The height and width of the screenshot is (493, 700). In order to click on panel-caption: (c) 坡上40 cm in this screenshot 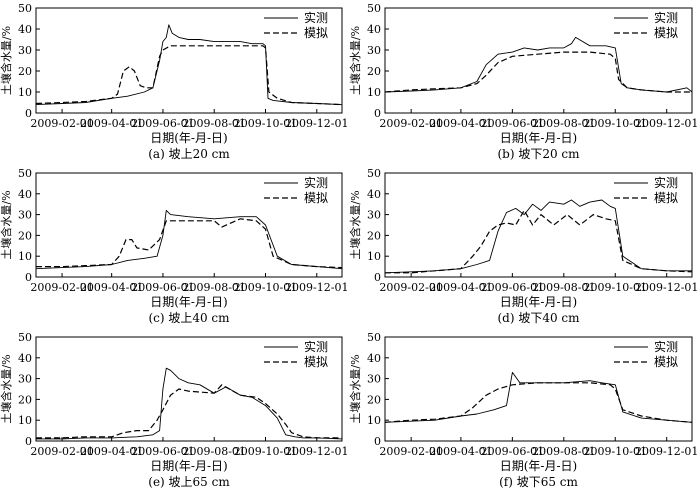, I will do `click(189, 318)`.